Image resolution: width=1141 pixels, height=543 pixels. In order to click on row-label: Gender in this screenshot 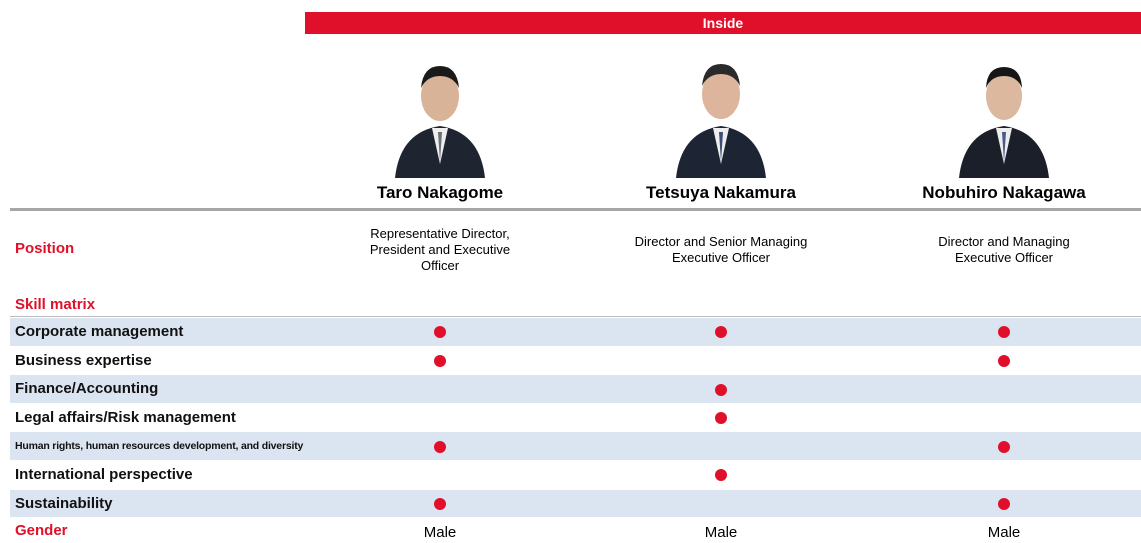, I will do `click(41, 530)`.